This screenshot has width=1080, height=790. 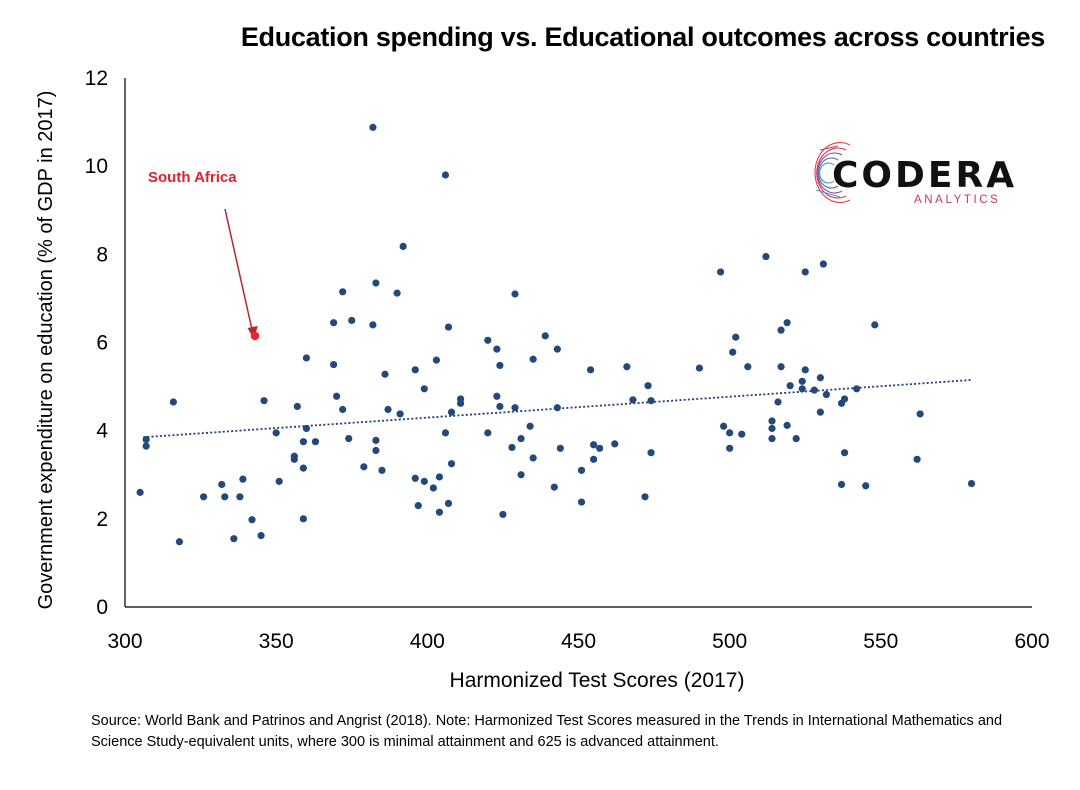 I want to click on y-tick-label: 8, so click(x=102, y=254).